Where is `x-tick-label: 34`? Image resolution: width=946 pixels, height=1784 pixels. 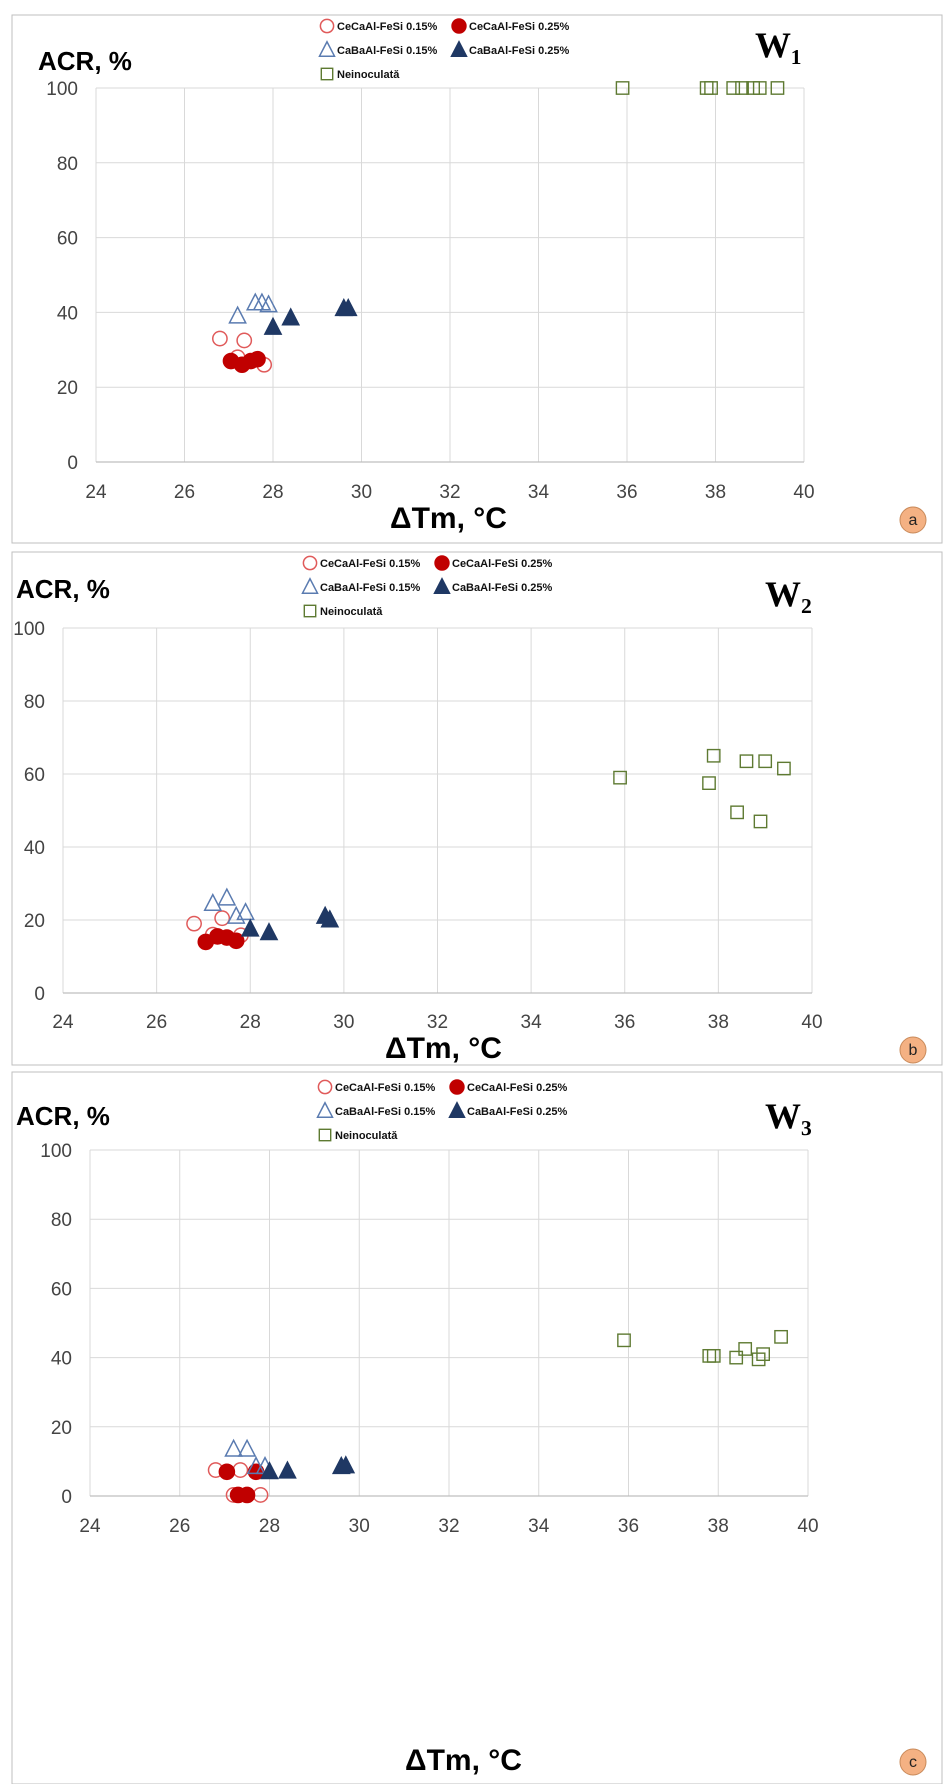 x-tick-label: 34 is located at coordinates (539, 492).